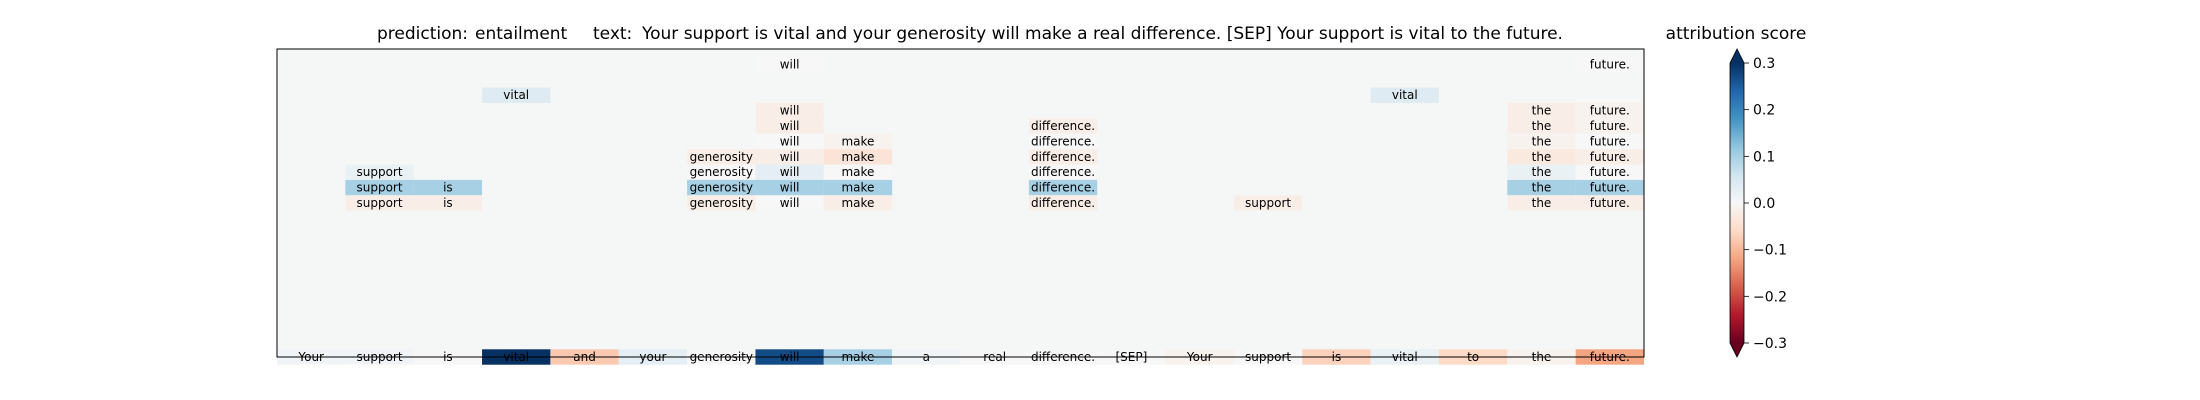 The height and width of the screenshot is (400, 2200). I want to click on colorbar-tick-label: 0.1, so click(1764, 157).